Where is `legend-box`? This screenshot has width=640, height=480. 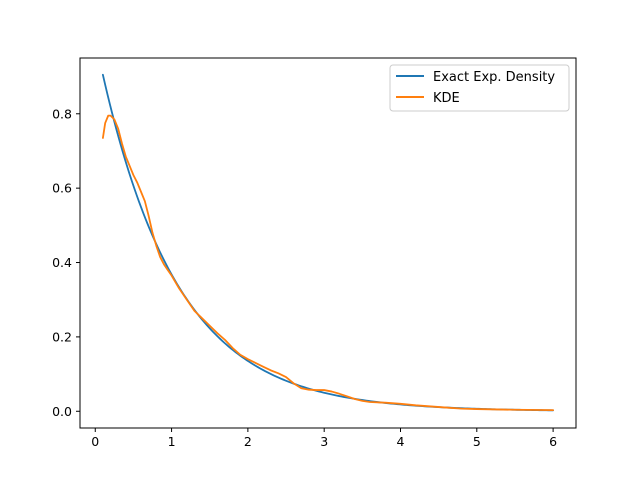
legend-box is located at coordinates (479, 88).